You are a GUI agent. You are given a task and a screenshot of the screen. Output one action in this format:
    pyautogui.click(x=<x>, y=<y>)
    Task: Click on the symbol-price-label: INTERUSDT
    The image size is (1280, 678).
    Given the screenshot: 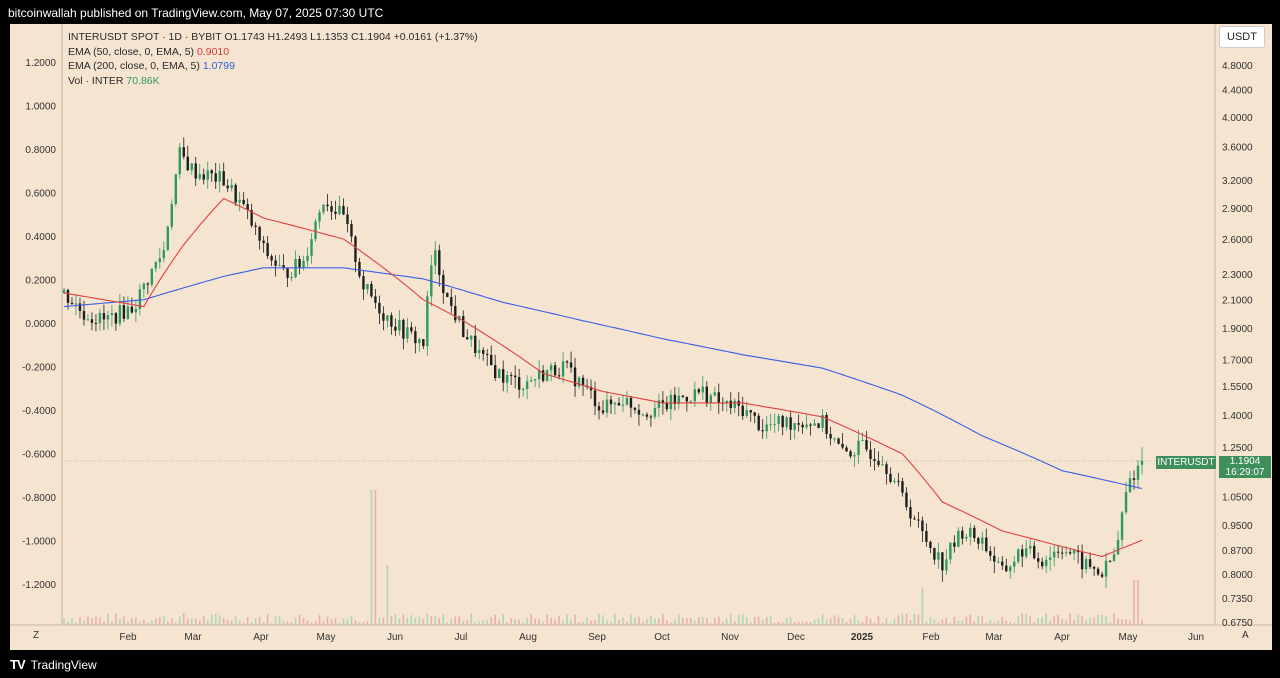 What is the action you would take?
    pyautogui.click(x=1186, y=462)
    